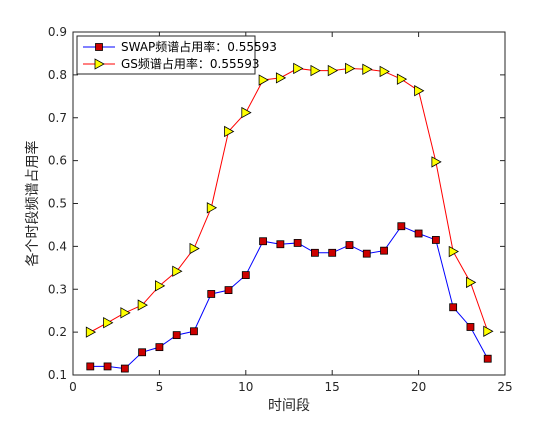 The width and height of the screenshot is (560, 425). Describe the element at coordinates (199, 46) in the screenshot. I see `legend-entry-label: SWAP频谱占用率：0.55593` at that location.